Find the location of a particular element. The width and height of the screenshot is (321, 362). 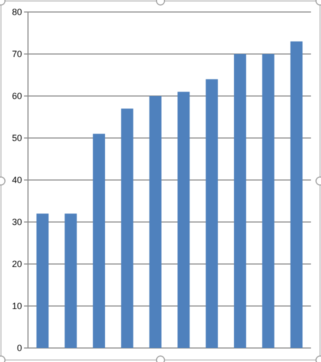

y-tick-label: 70 is located at coordinates (17, 54).